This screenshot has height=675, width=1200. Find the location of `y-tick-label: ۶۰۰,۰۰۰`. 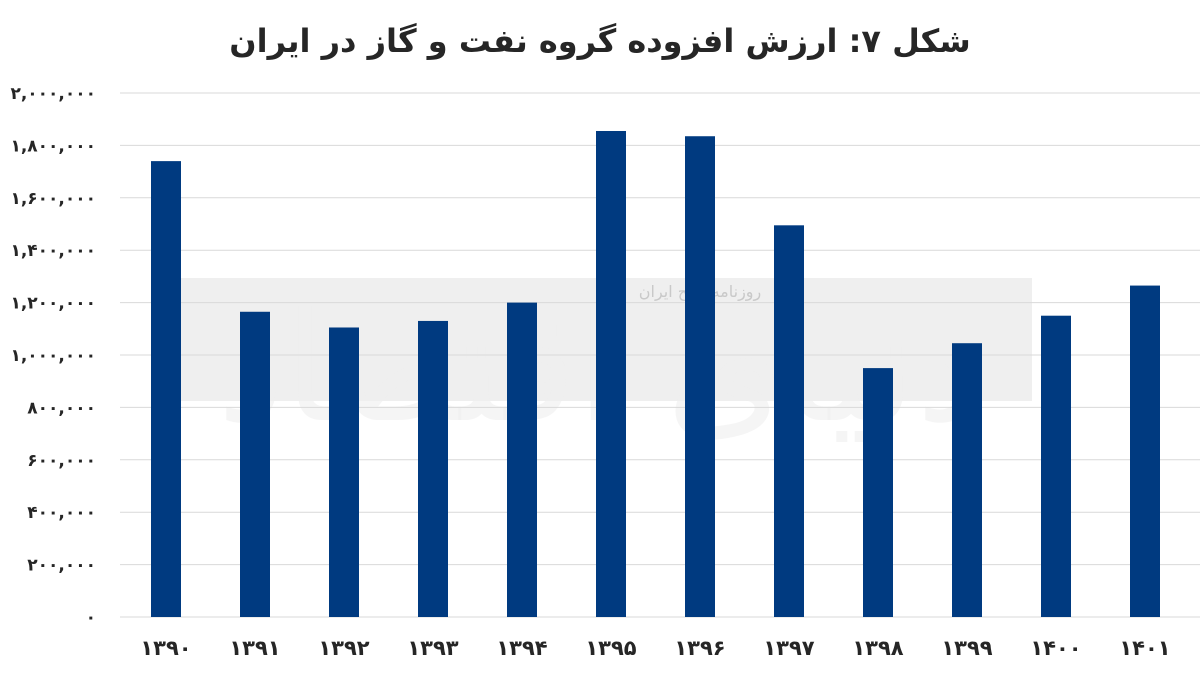

y-tick-label: ۶۰۰,۰۰۰ is located at coordinates (61, 461).